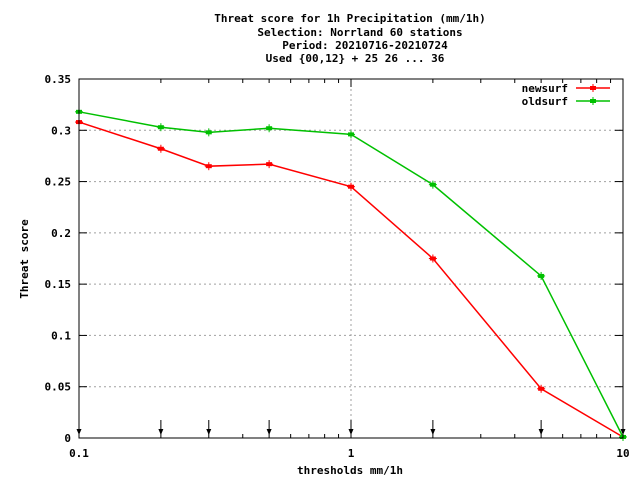 Image resolution: width=640 pixels, height=480 pixels. I want to click on y-tick-label: 0.3, so click(61, 130).